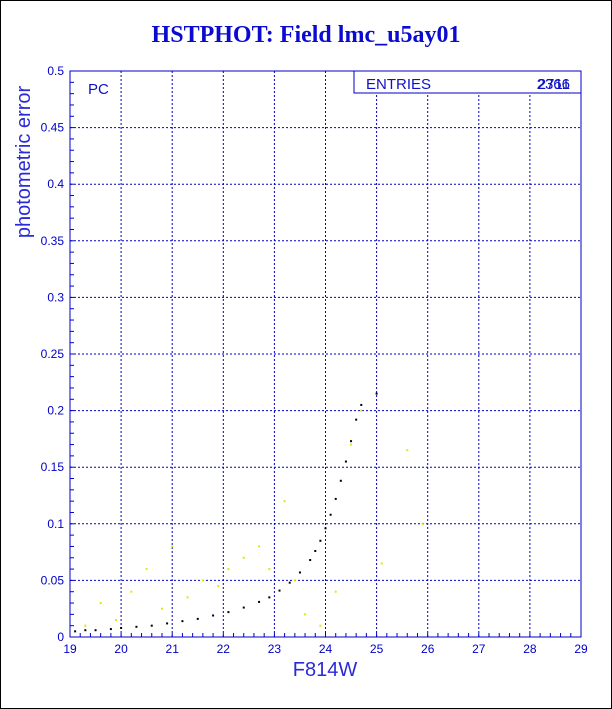 The image size is (612, 709). What do you see at coordinates (325, 670) in the screenshot?
I see `x-axis-label: F814W` at bounding box center [325, 670].